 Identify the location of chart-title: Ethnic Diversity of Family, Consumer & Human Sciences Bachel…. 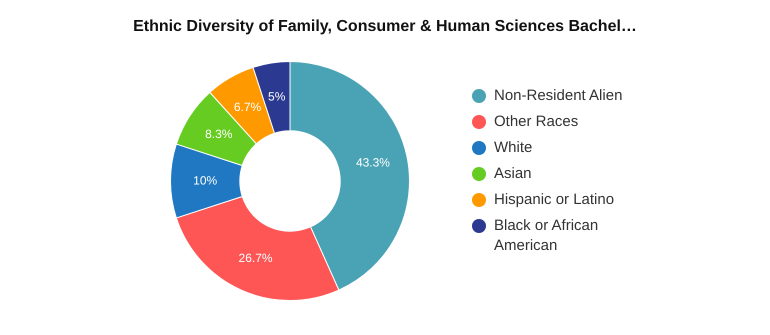
(385, 27).